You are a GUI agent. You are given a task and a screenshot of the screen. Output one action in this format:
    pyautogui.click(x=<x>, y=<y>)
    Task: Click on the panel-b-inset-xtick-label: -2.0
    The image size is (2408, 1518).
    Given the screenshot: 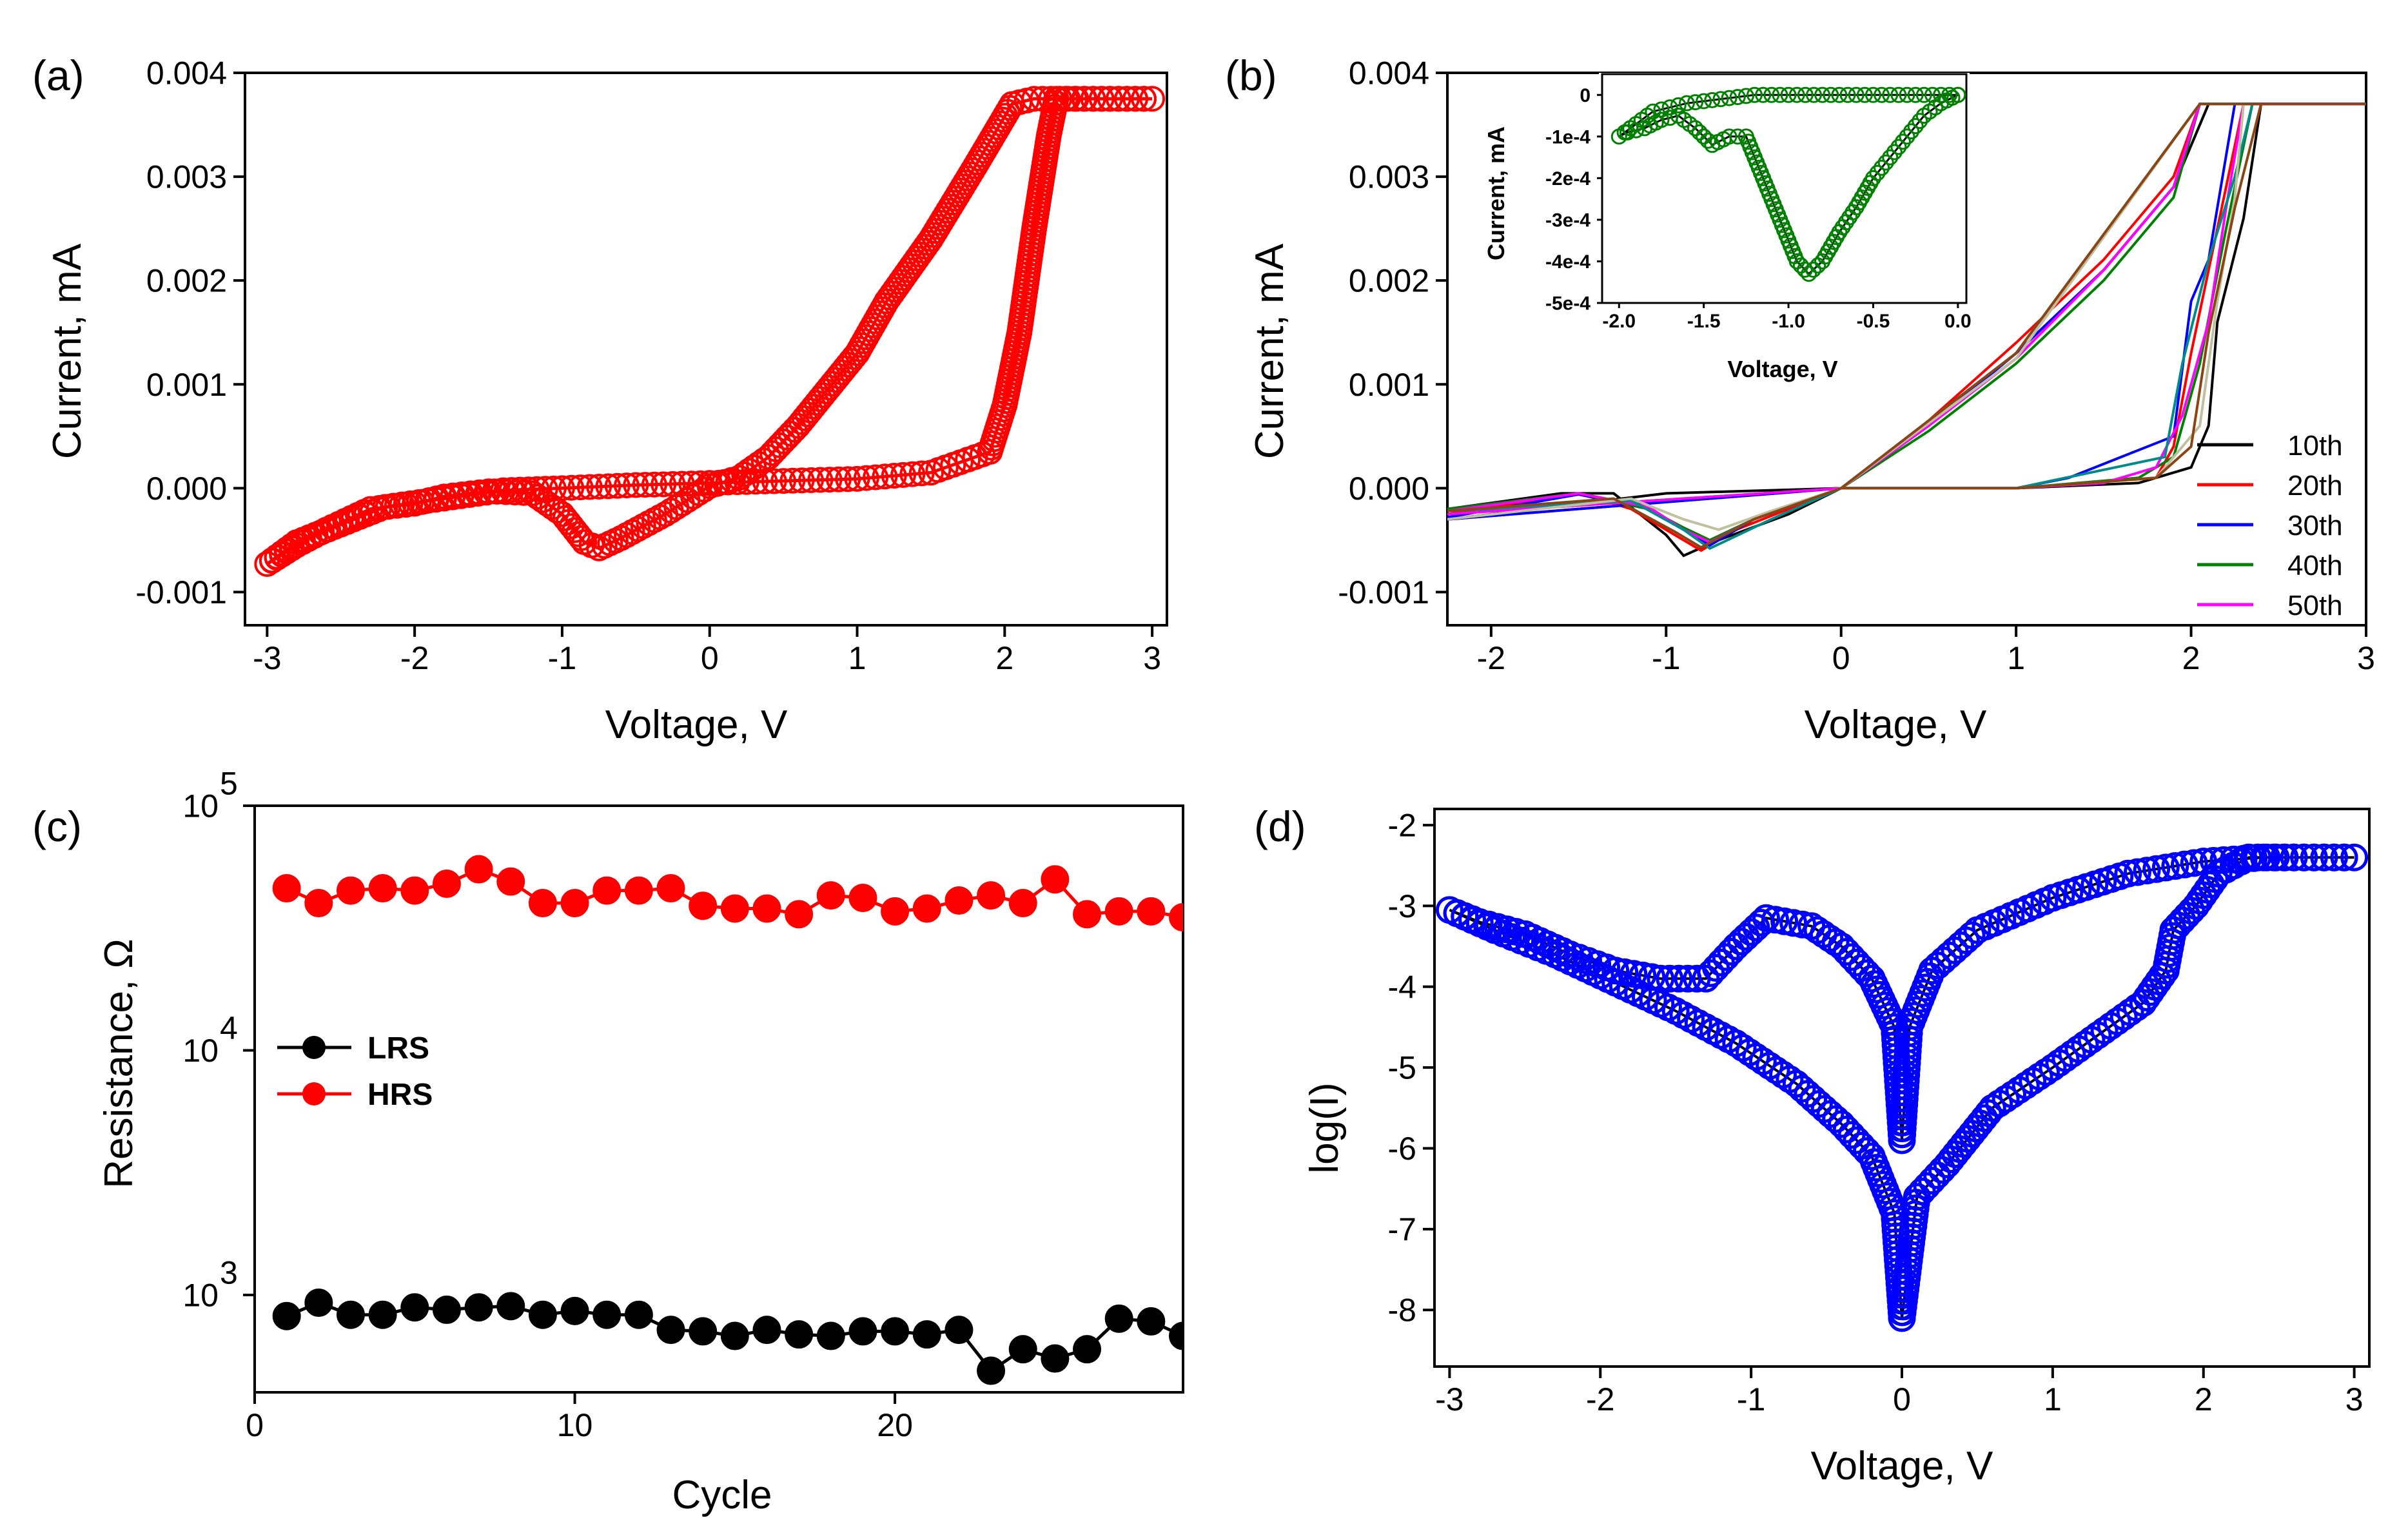 What is the action you would take?
    pyautogui.click(x=1619, y=321)
    